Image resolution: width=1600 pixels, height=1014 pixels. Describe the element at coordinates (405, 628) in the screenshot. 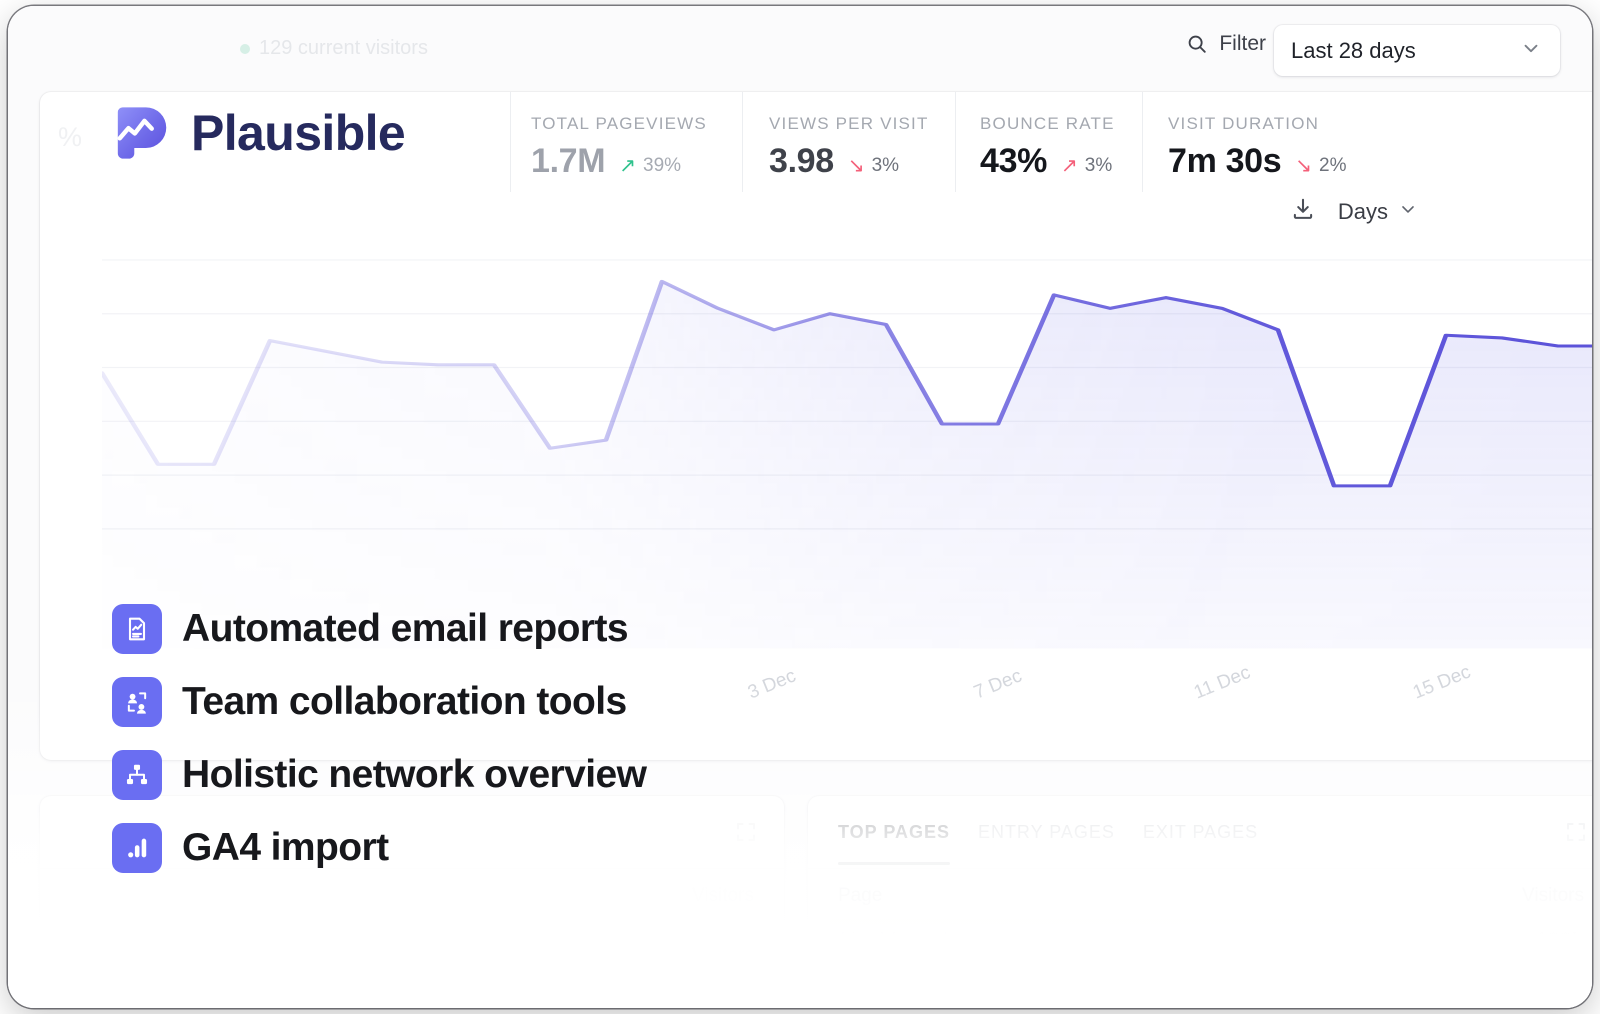

I see `feature-label: Automated email reports` at that location.